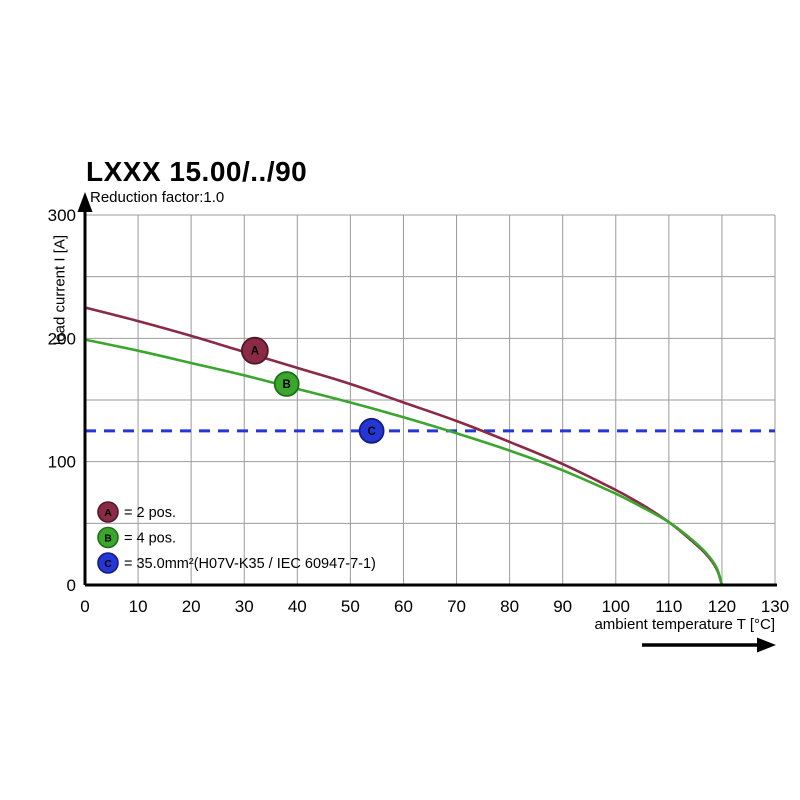 The width and height of the screenshot is (800, 800). I want to click on legend-marker-b, so click(108, 537).